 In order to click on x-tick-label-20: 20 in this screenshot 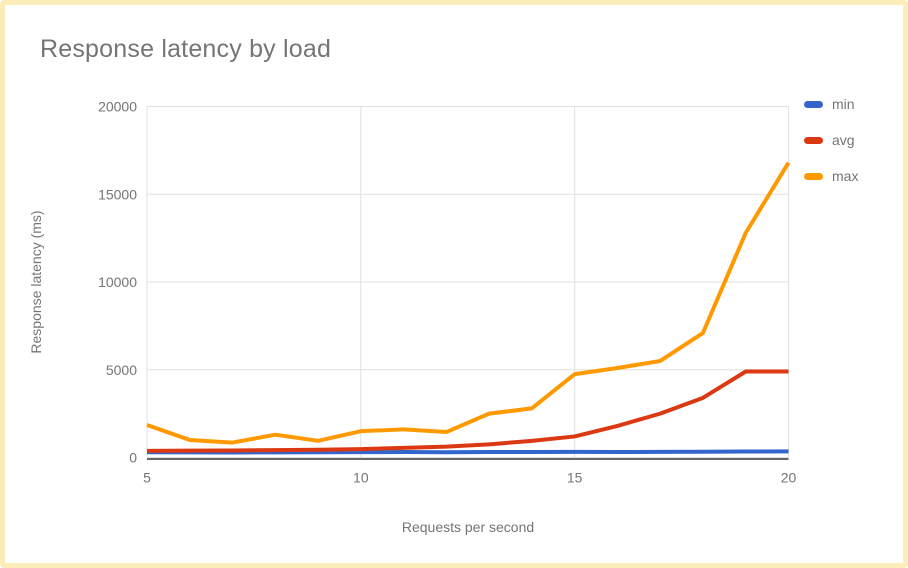, I will do `click(789, 478)`.